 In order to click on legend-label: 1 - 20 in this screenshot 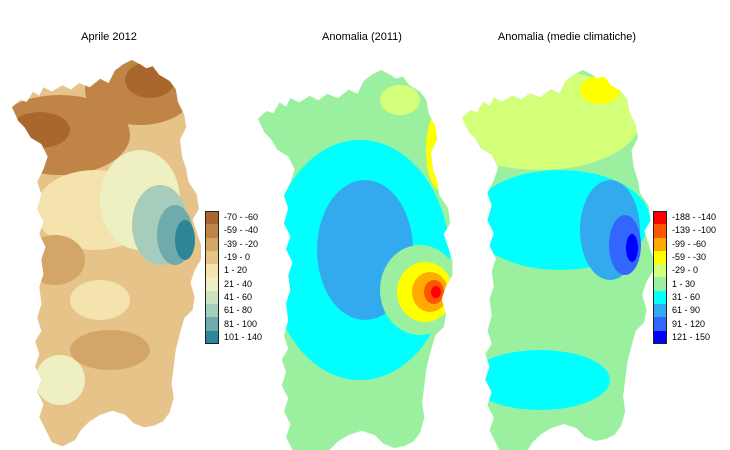, I will do `click(236, 270)`.